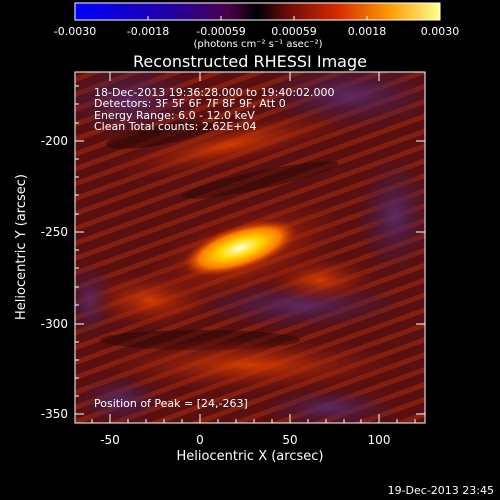  Describe the element at coordinates (110, 440) in the screenshot. I see `x-tick-label: -50` at that location.